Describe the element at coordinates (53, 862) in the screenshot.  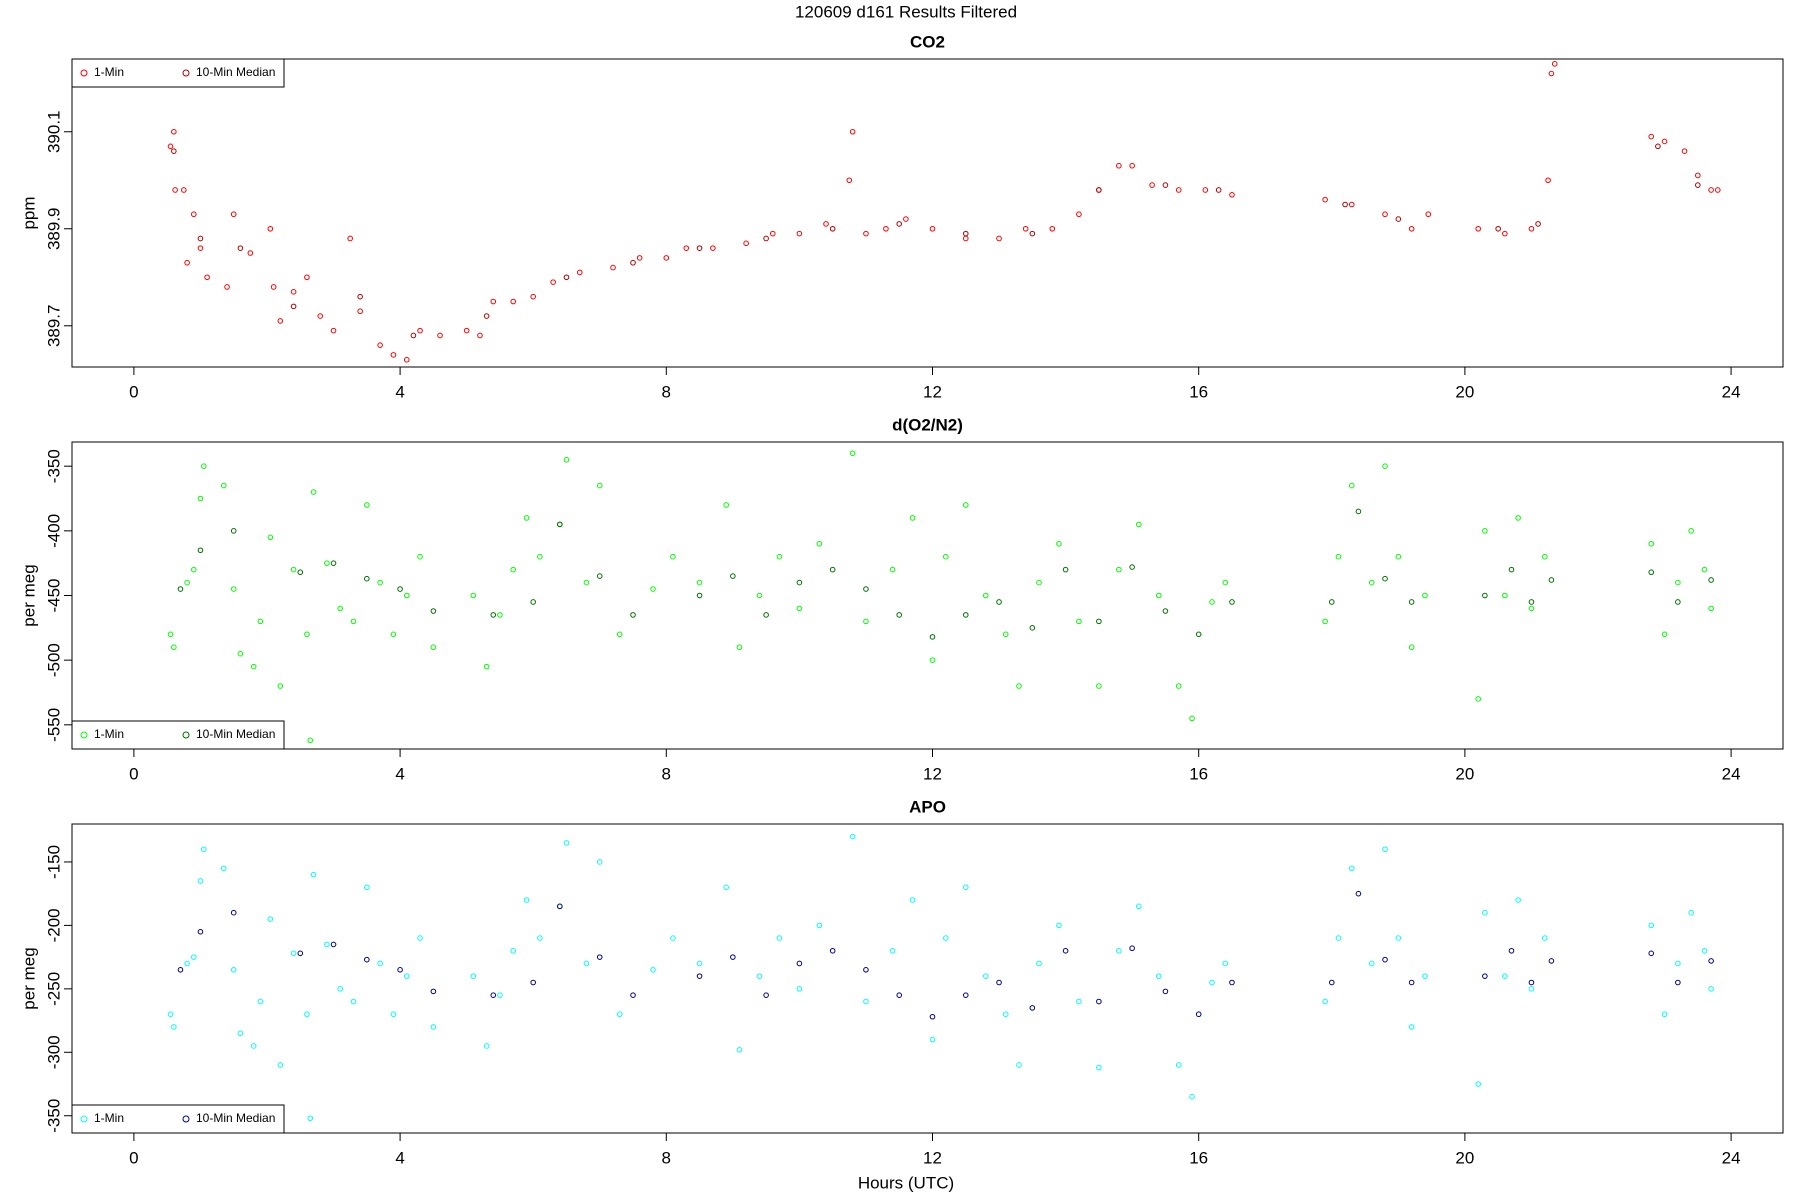
I see `y-tick-label: -150` at that location.